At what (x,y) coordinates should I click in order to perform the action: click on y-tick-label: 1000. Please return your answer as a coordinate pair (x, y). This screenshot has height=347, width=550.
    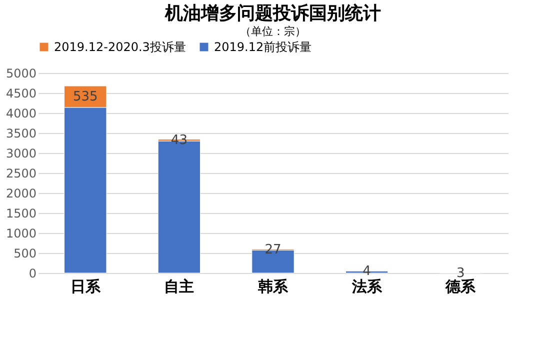
    Looking at the image, I should click on (21, 233).